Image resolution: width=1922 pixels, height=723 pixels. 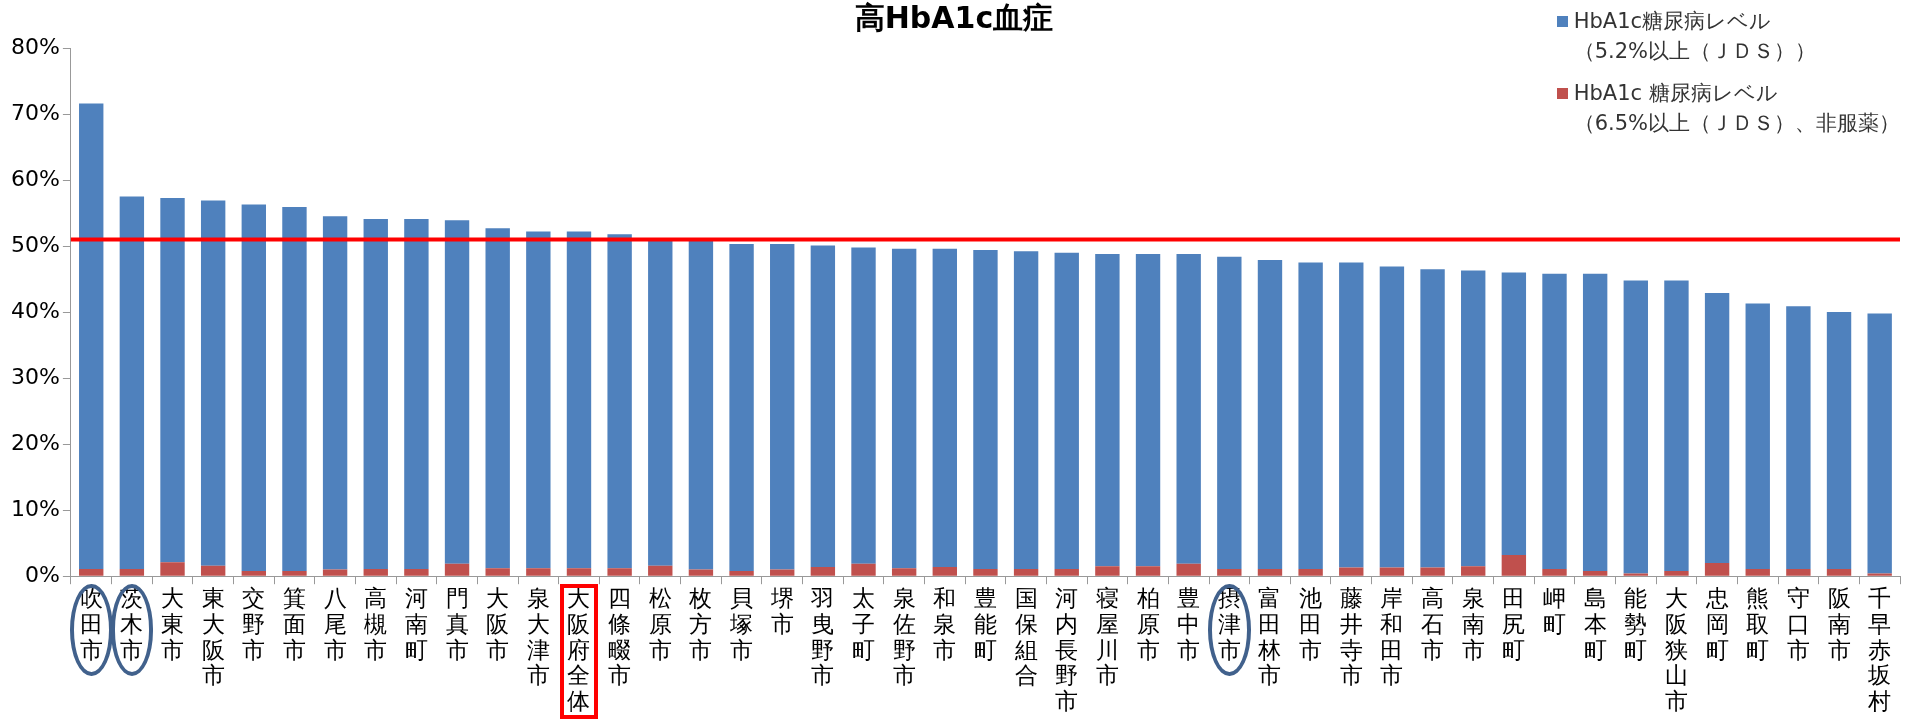 What do you see at coordinates (35, 178) in the screenshot?
I see `y-tick-label: 60%` at bounding box center [35, 178].